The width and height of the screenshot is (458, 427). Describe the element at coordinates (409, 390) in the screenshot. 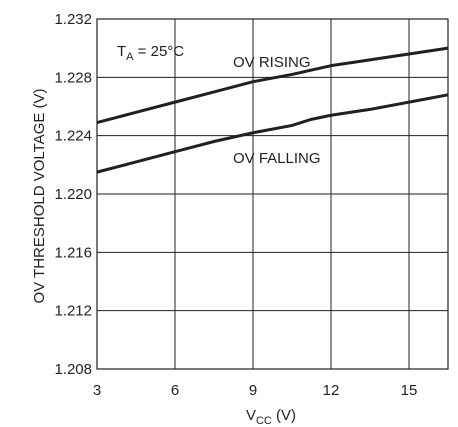

I see `x-tick-label: 15` at that location.